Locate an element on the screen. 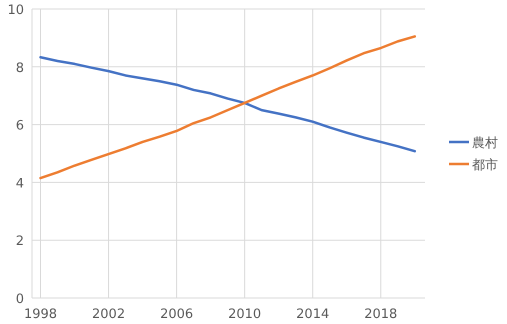 This screenshot has height=324, width=507. legend-label: 農村 is located at coordinates (485, 143).